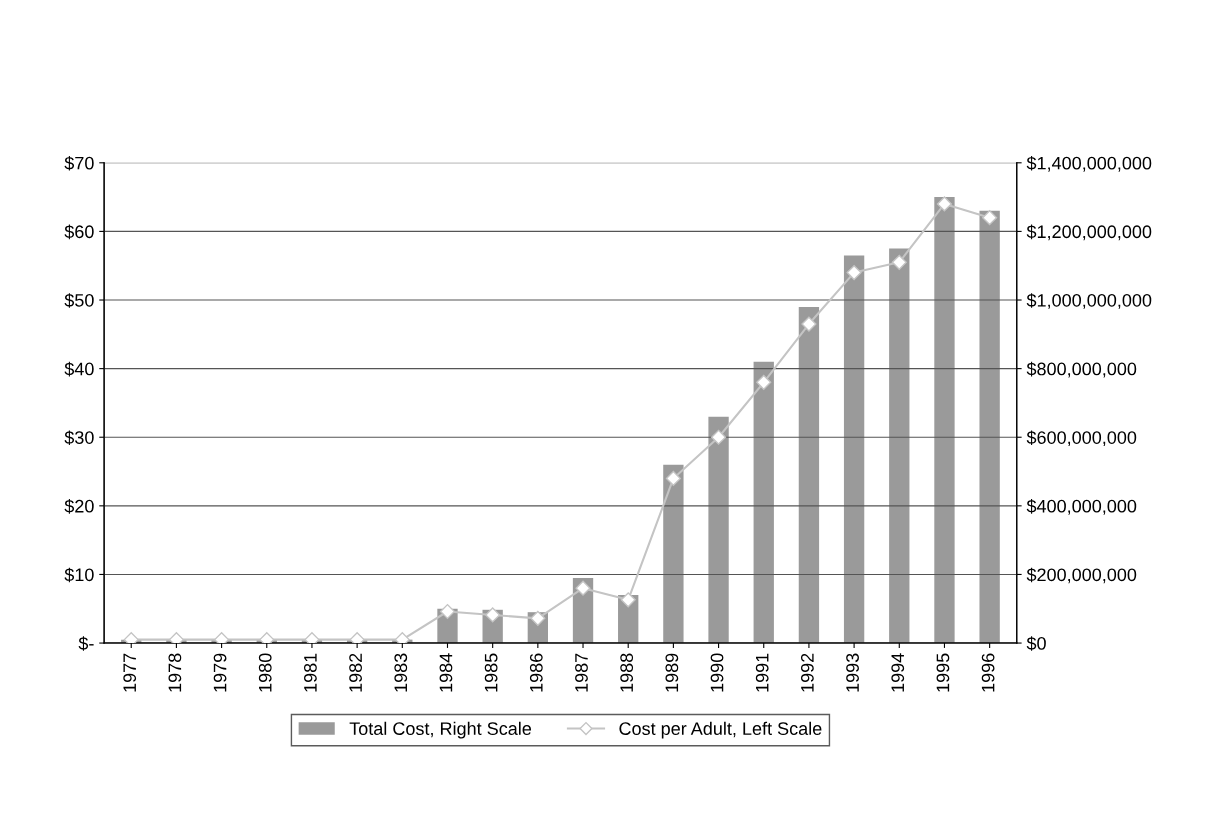 The image size is (1225, 814). What do you see at coordinates (79, 300) in the screenshot?
I see `y-tick-label: $50` at bounding box center [79, 300].